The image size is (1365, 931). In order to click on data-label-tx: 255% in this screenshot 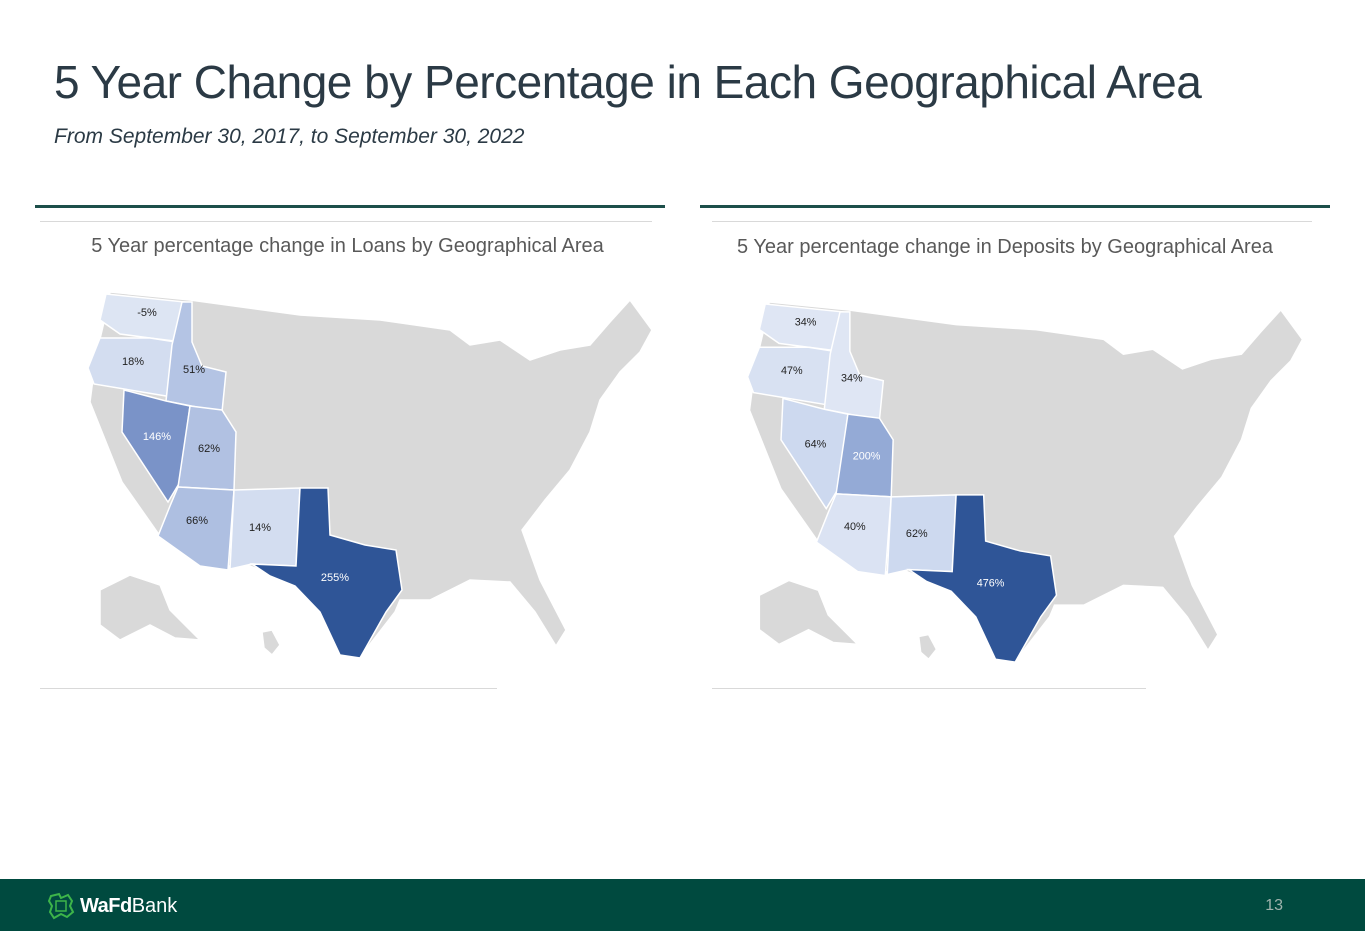, I will do `click(335, 578)`.